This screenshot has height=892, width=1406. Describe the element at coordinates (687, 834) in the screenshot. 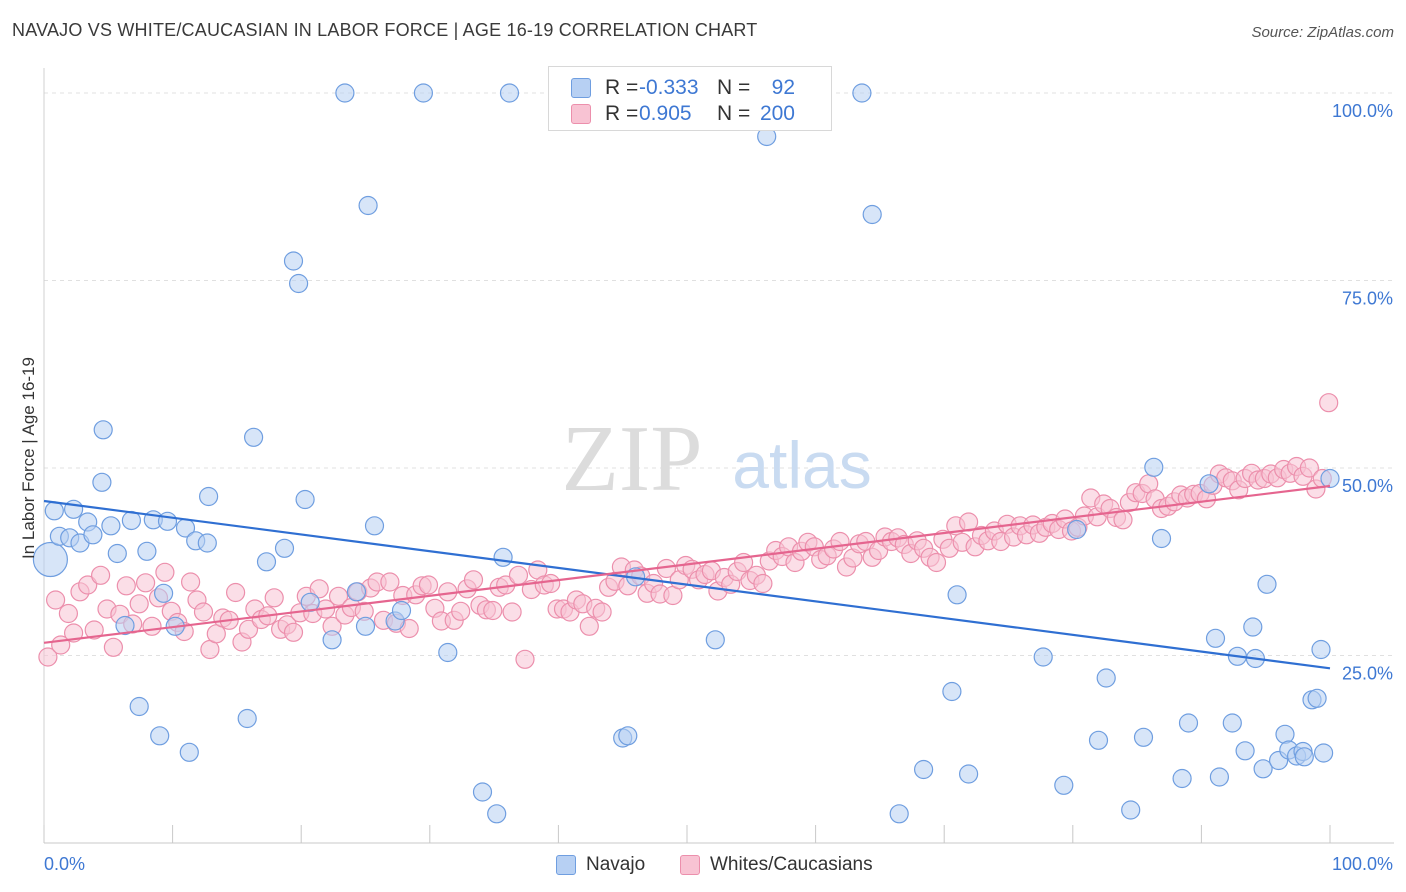

I see `x-ticks` at that location.